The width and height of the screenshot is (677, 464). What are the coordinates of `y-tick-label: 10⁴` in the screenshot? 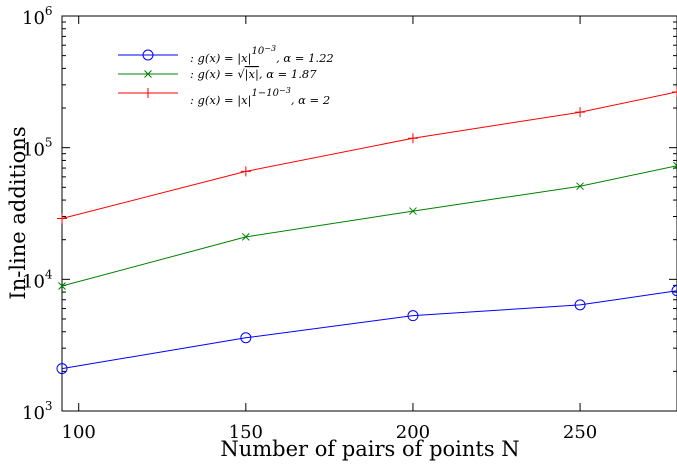 It's located at (37, 279).